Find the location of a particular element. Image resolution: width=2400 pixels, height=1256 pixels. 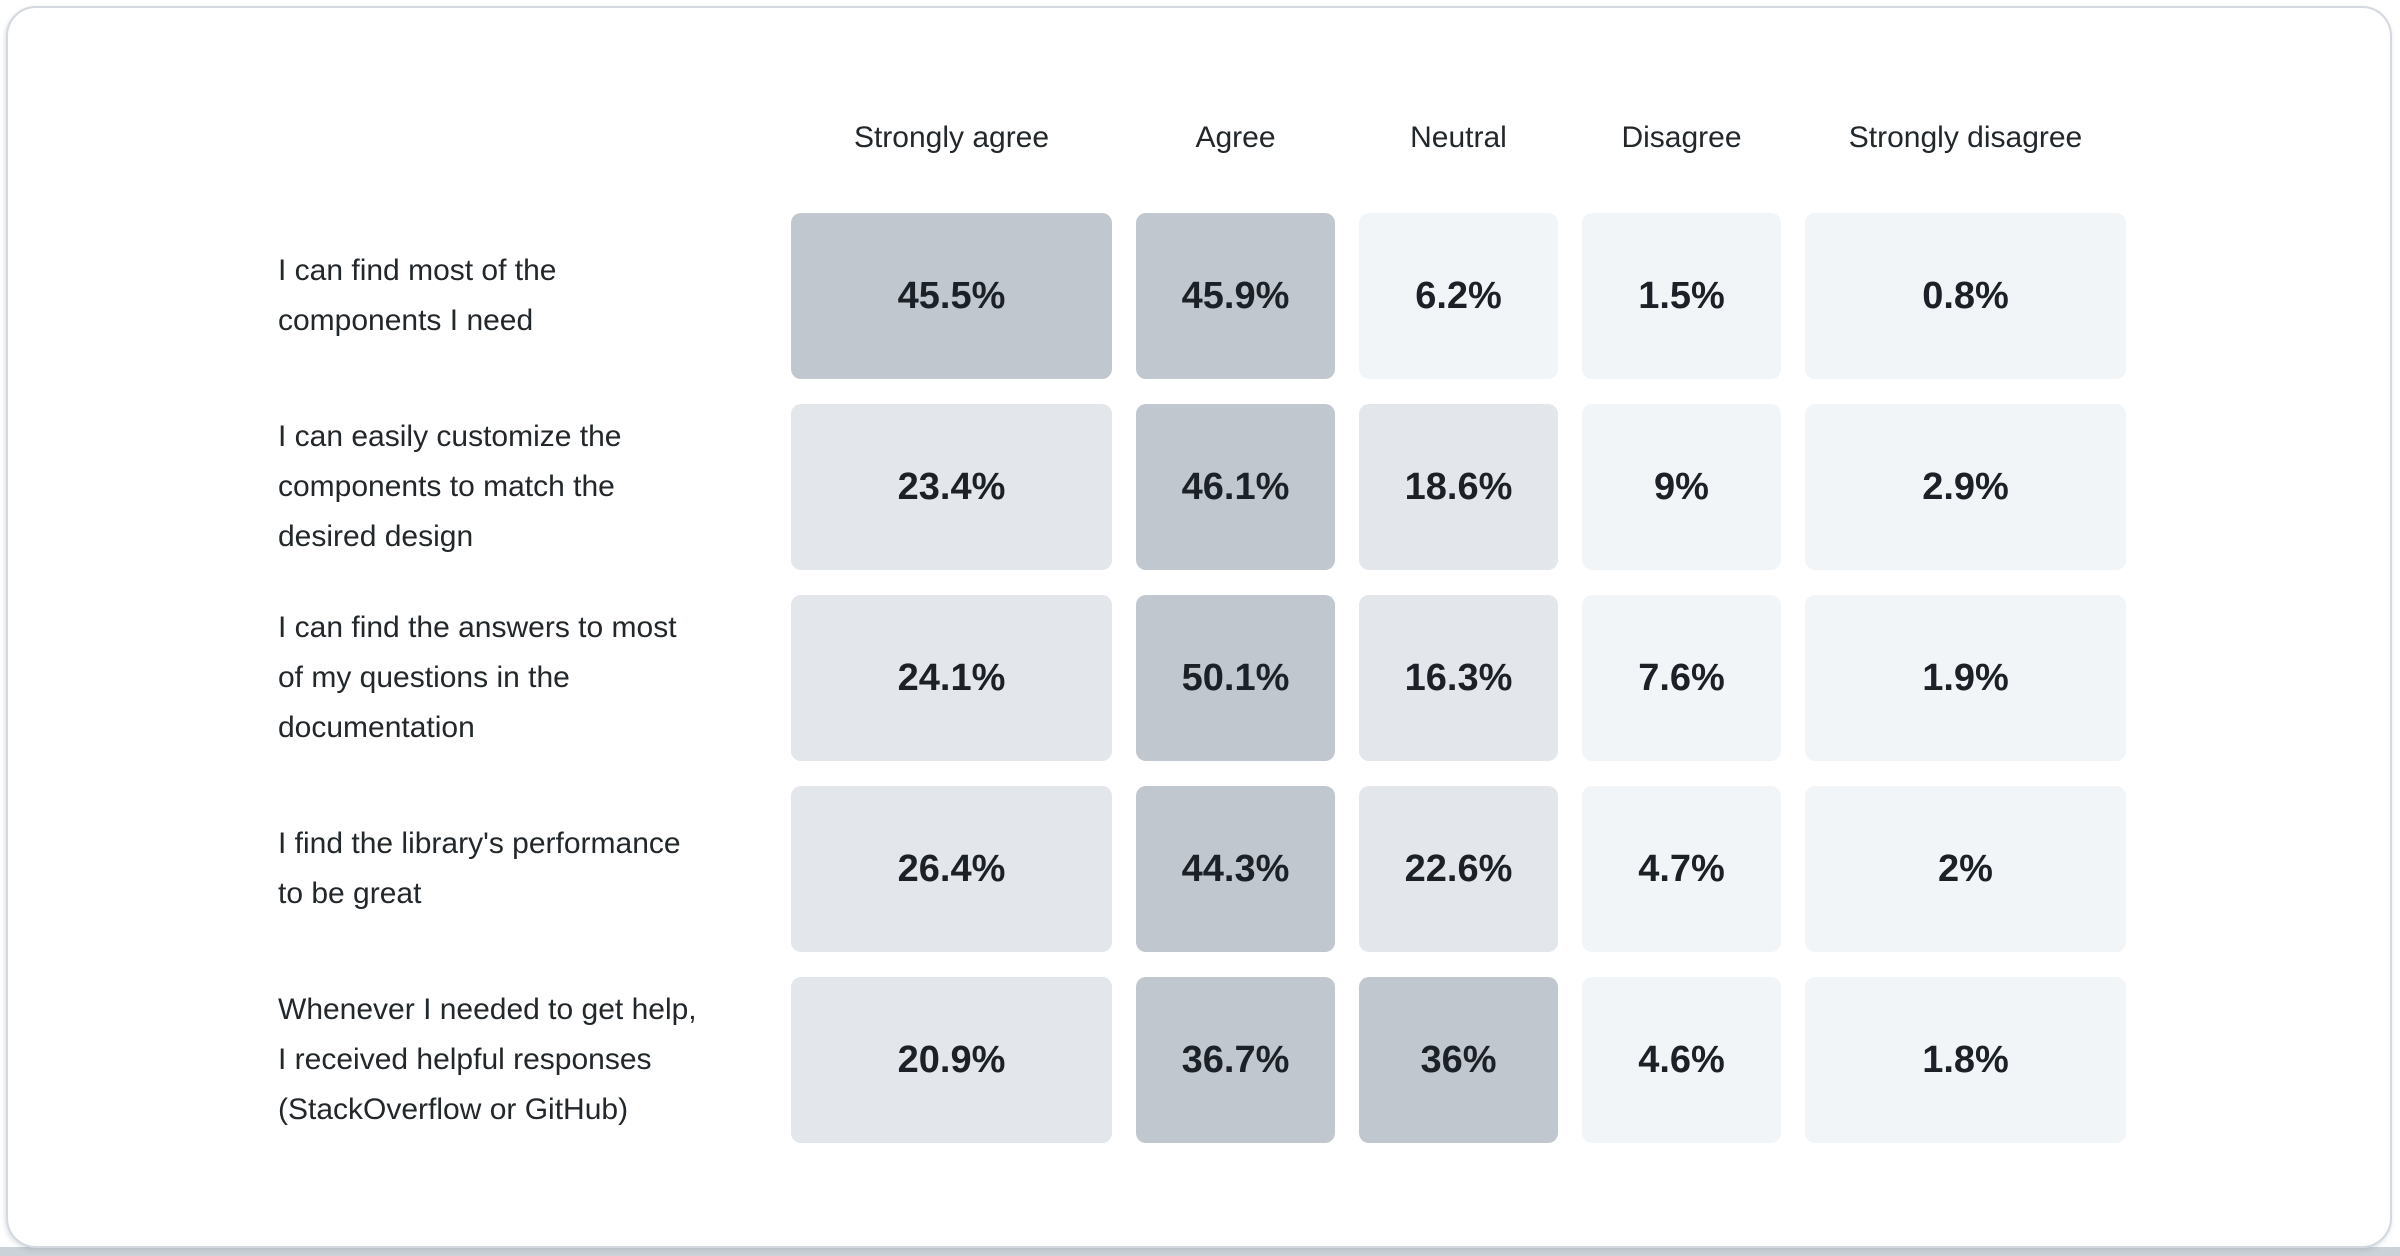

column-header: Strongly disagree is located at coordinates (1965, 137).